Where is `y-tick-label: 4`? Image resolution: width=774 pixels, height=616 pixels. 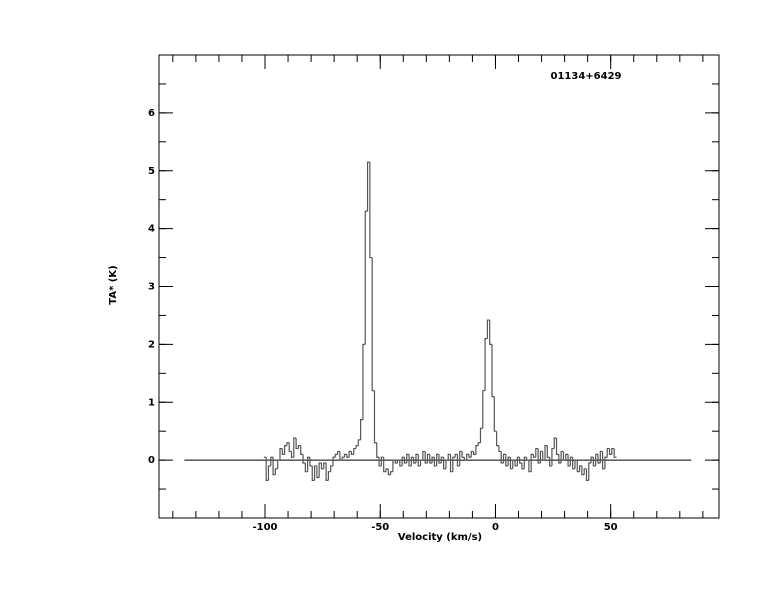
y-tick-label: 4 is located at coordinates (151, 229).